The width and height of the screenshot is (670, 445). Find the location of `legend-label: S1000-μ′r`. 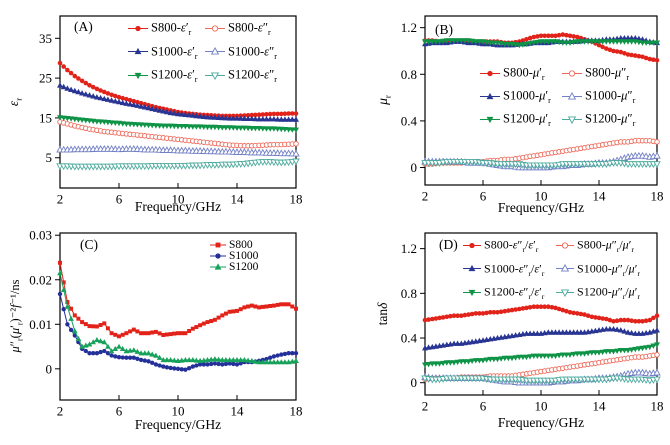

legend-label: S1000-μ′r is located at coordinates (527, 96).